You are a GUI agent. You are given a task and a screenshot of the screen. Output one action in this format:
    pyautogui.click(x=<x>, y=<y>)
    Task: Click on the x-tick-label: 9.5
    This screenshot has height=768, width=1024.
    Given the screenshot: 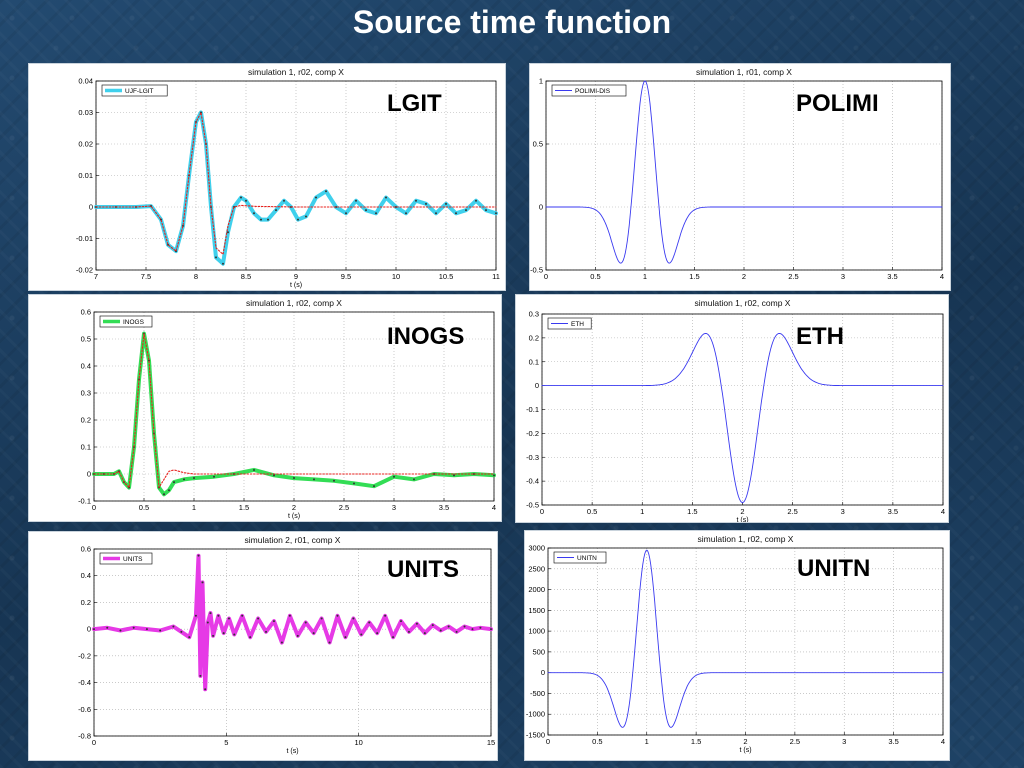 What is the action you would take?
    pyautogui.click(x=346, y=276)
    